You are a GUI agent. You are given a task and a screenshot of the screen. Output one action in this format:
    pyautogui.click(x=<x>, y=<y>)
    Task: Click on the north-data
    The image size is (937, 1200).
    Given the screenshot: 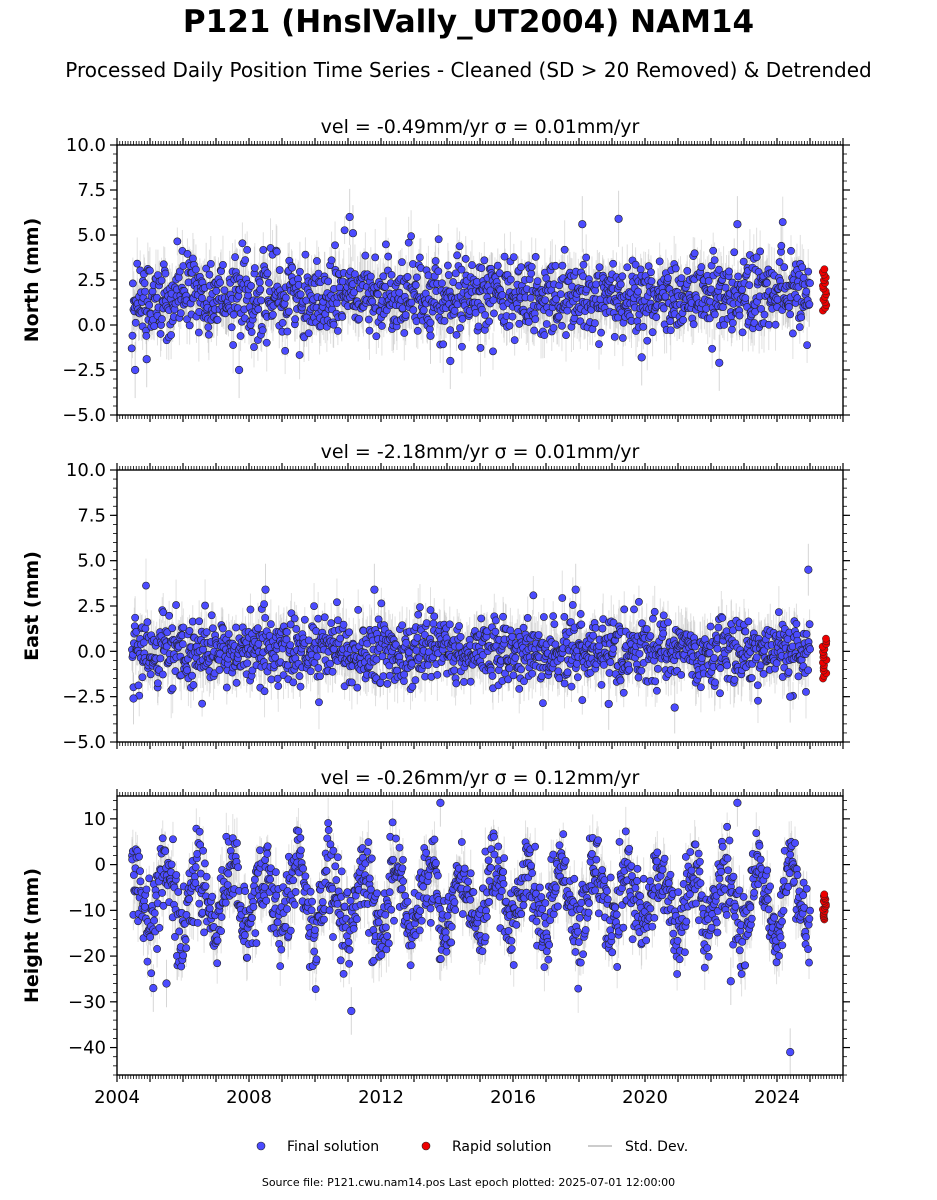 What is the action you would take?
    pyautogui.click(x=479, y=293)
    